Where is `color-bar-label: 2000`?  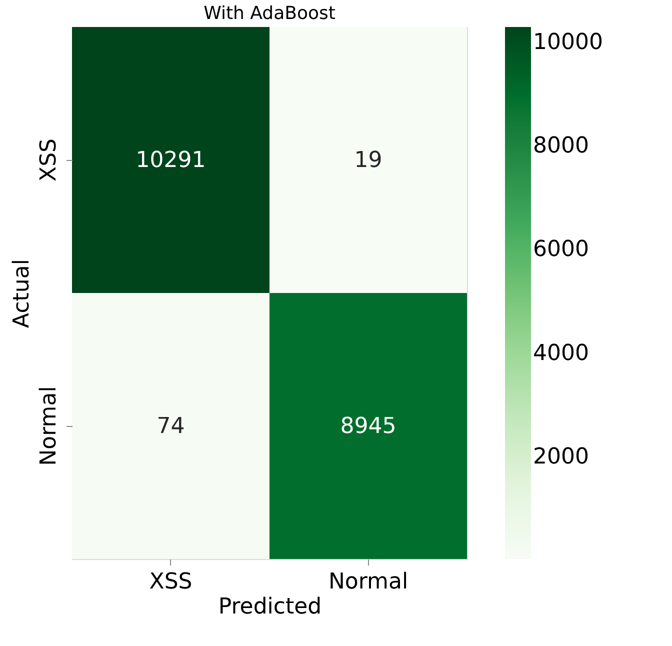
color-bar-label: 2000 is located at coordinates (561, 457).